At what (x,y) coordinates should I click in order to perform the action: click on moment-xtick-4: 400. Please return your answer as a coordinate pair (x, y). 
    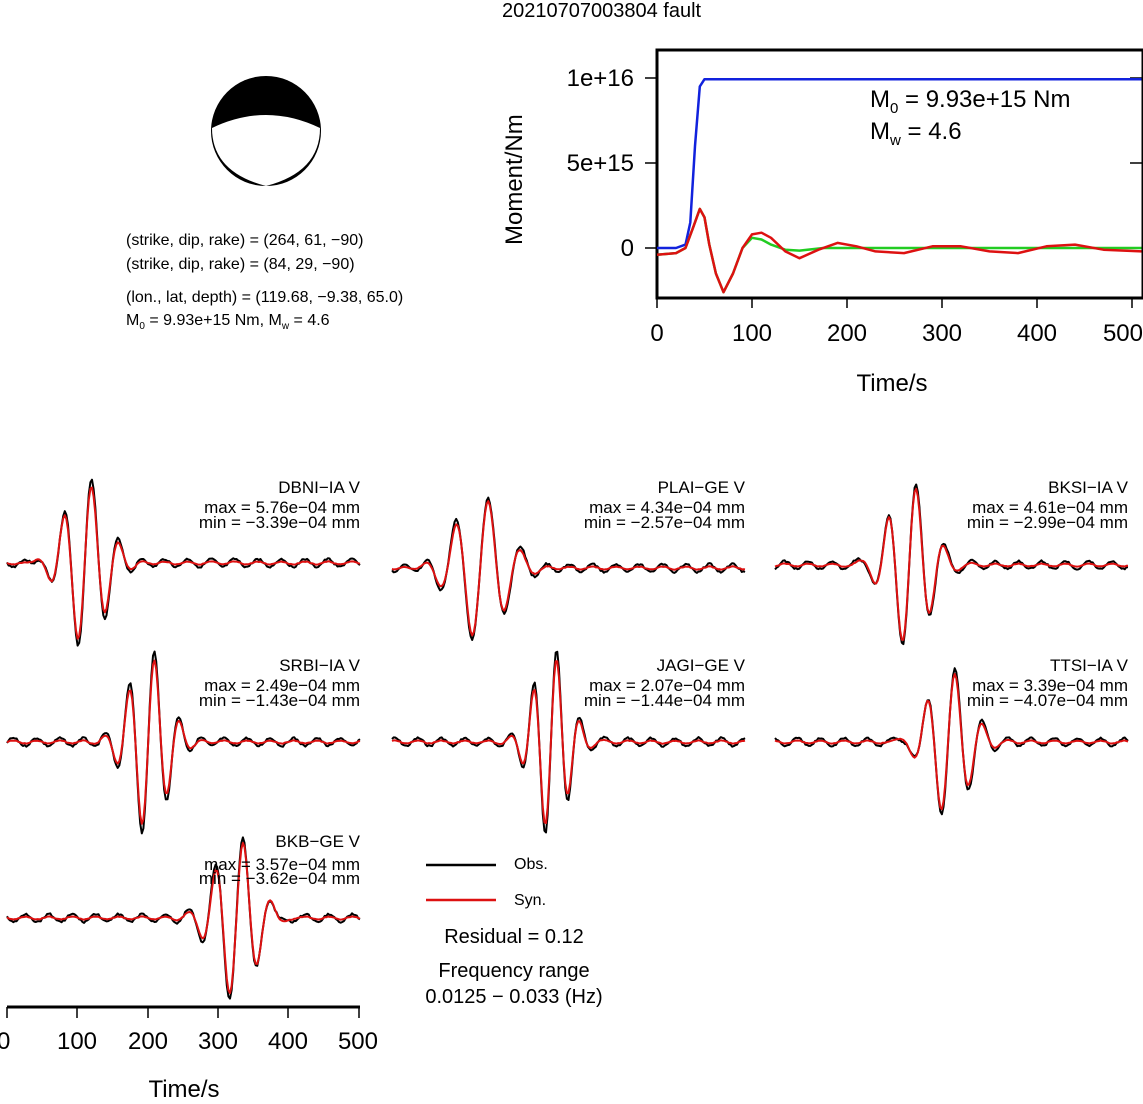
    Looking at the image, I should click on (1037, 333).